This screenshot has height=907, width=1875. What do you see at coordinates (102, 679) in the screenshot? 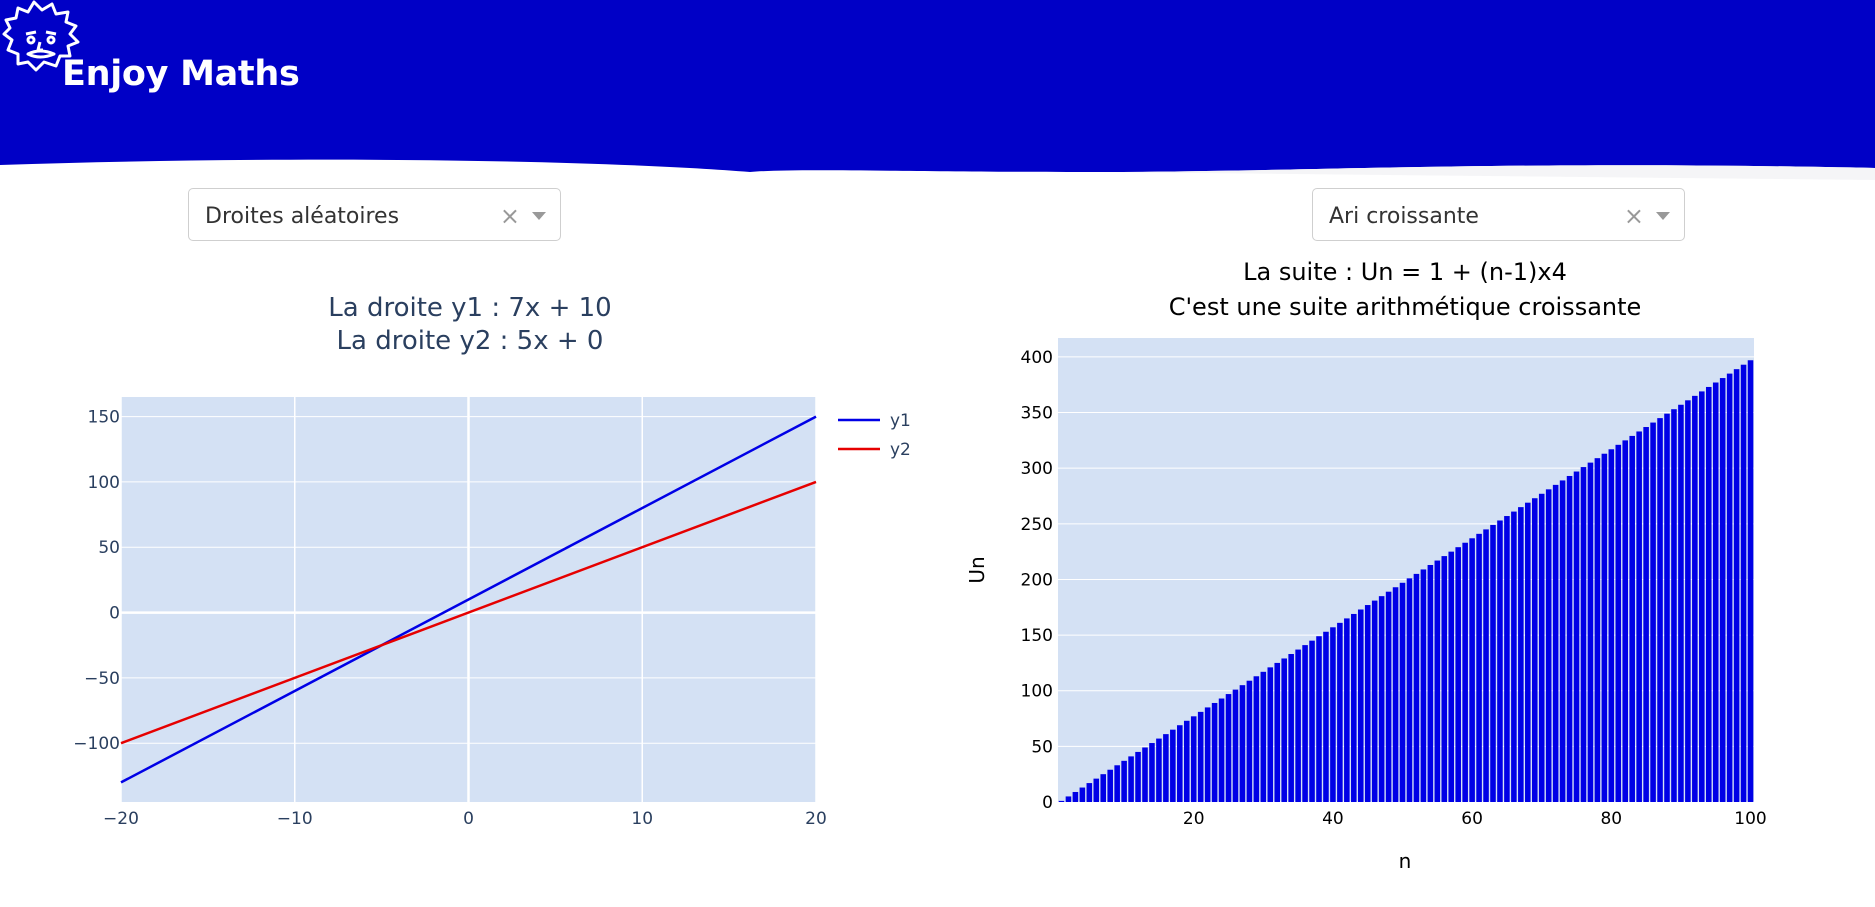
I see `y-tick-label: −50` at bounding box center [102, 679].